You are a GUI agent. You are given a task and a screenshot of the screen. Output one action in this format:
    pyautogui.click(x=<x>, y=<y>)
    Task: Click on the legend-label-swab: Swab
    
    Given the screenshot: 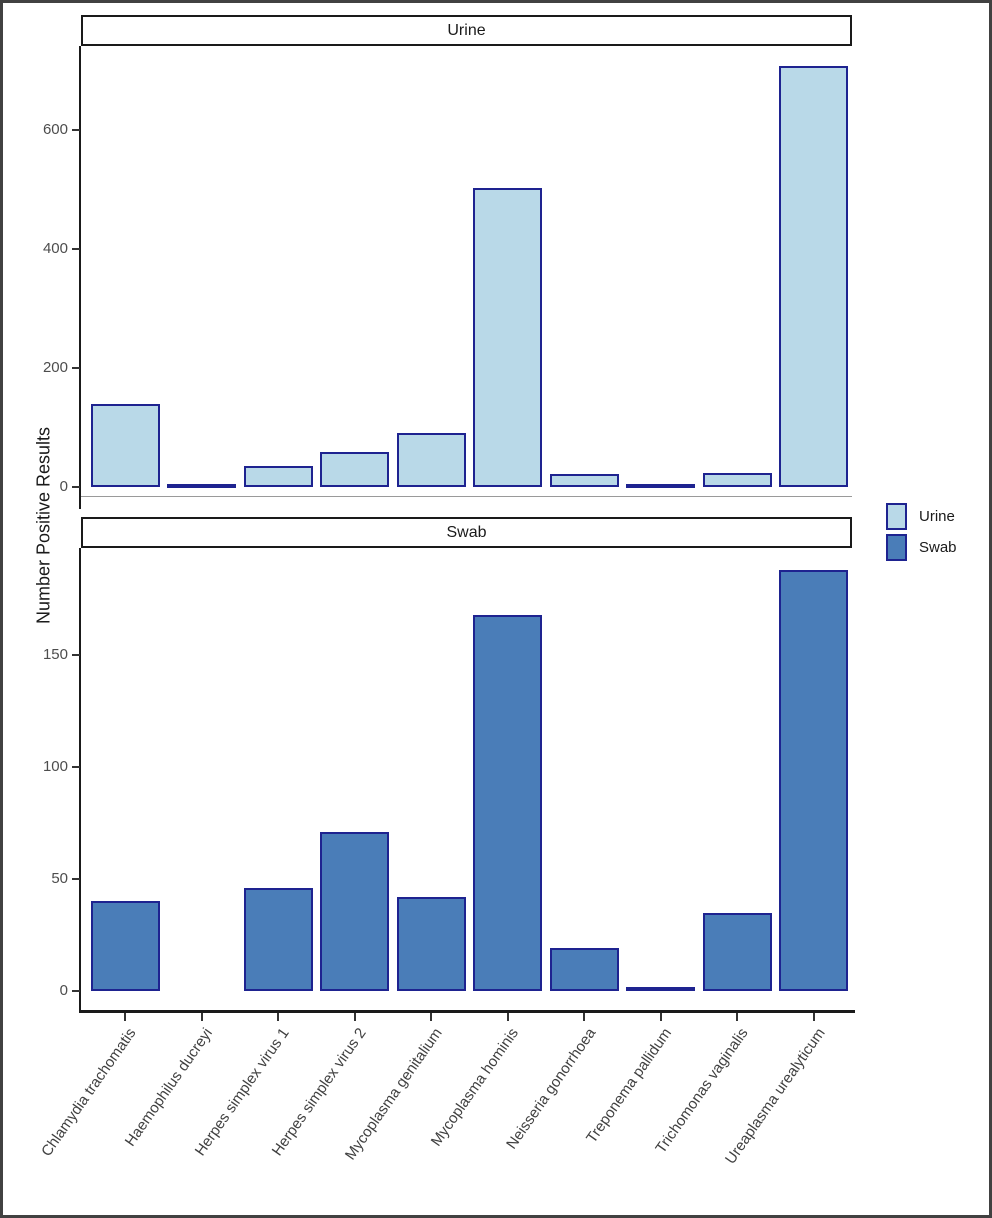 What is the action you would take?
    pyautogui.click(x=938, y=547)
    